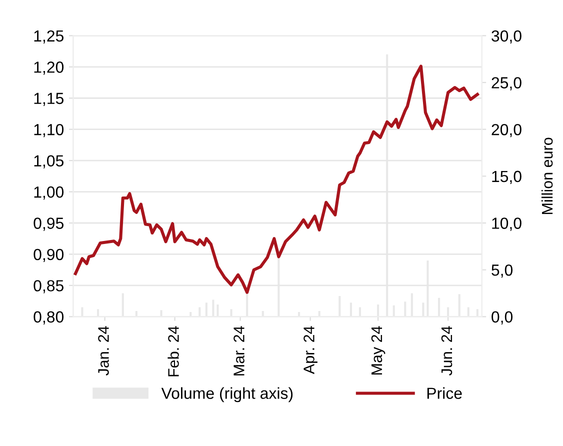 This screenshot has width=563, height=446. What do you see at coordinates (49, 131) in the screenshot?
I see `y-tick-label: 1,10` at bounding box center [49, 131].